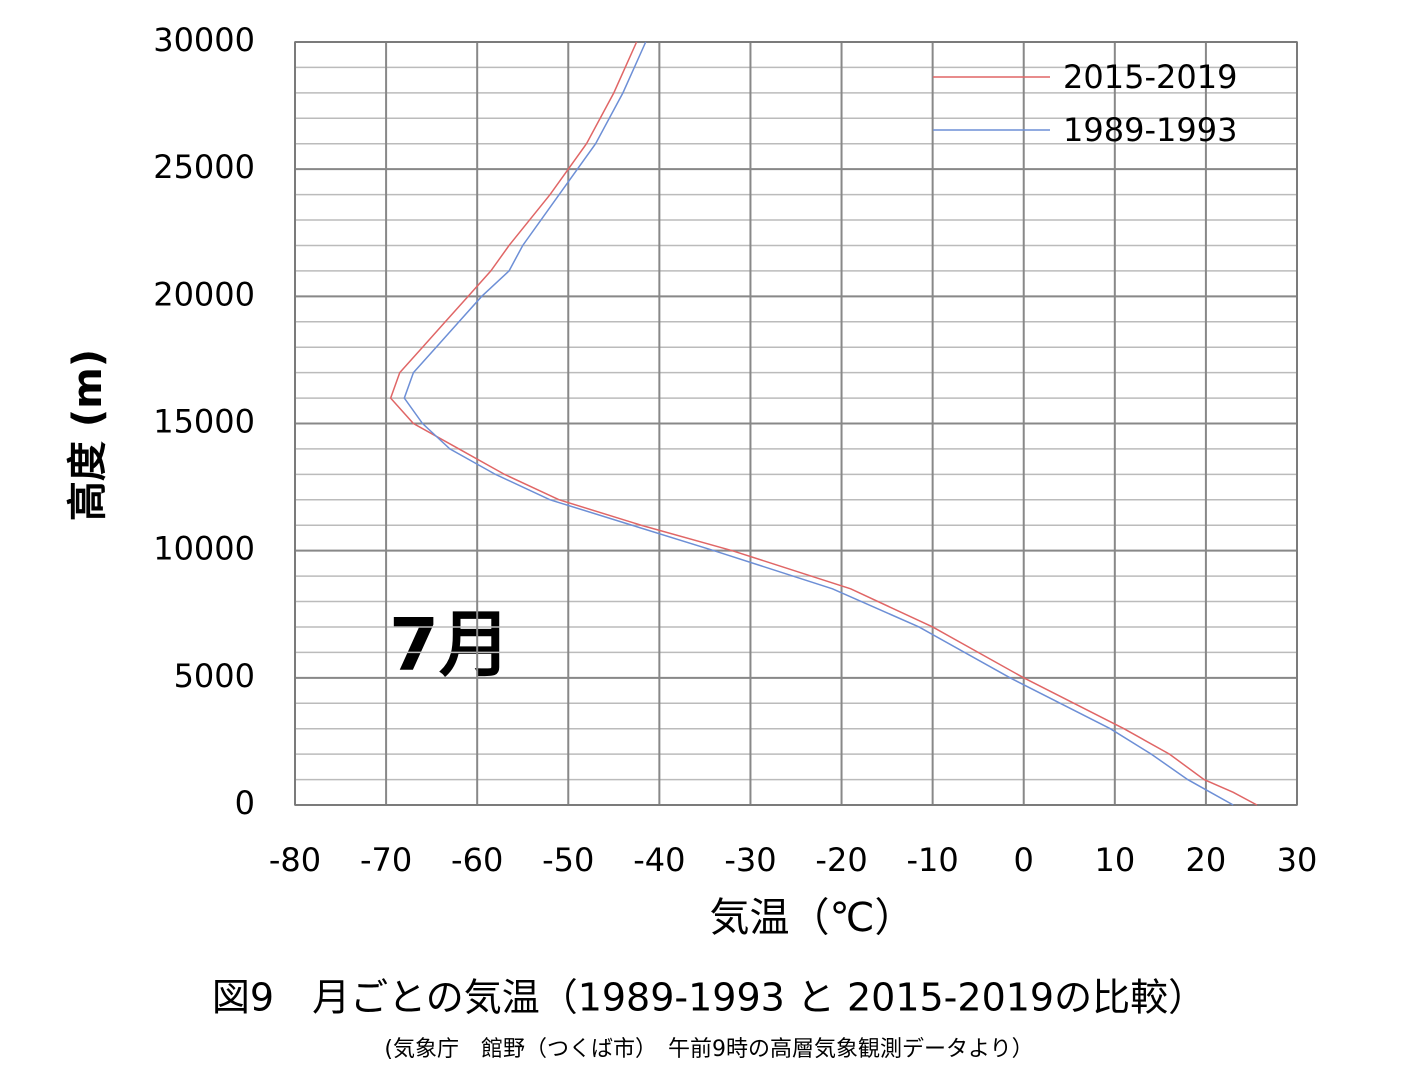  What do you see at coordinates (88, 435) in the screenshot?
I see `y-axis-label: 高度 (m)` at bounding box center [88, 435].